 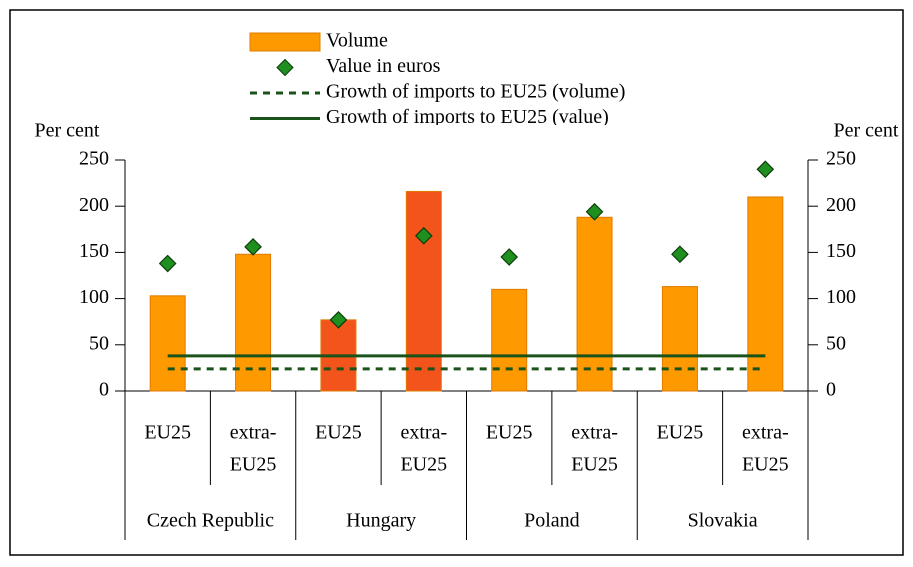 What do you see at coordinates (67, 131) in the screenshot?
I see `y-axis-label: Per cent` at bounding box center [67, 131].